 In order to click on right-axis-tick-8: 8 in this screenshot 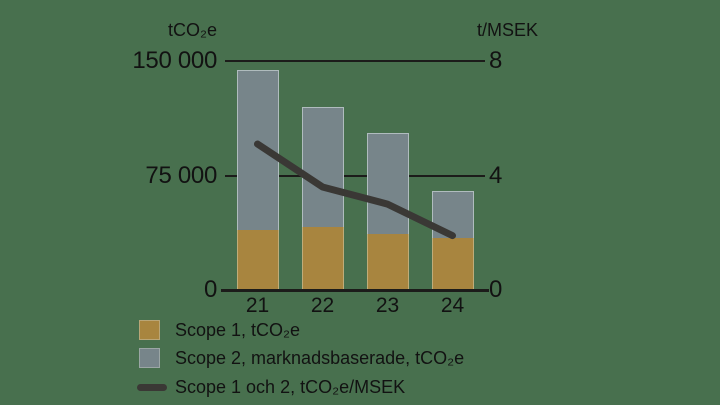, I will do `click(496, 60)`.